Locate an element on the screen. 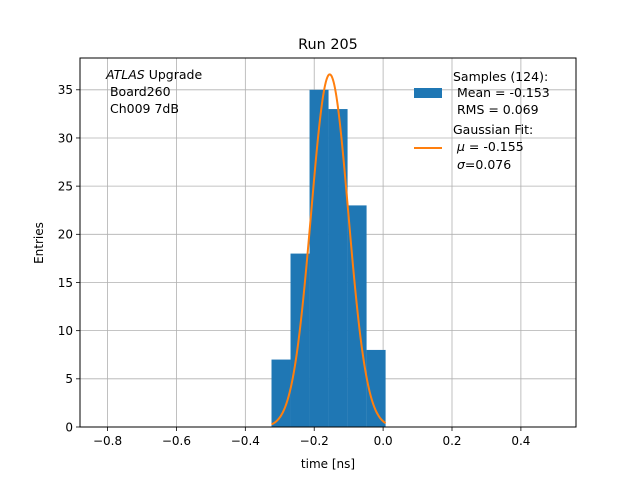  y-tick-label: 5 is located at coordinates (69, 379).